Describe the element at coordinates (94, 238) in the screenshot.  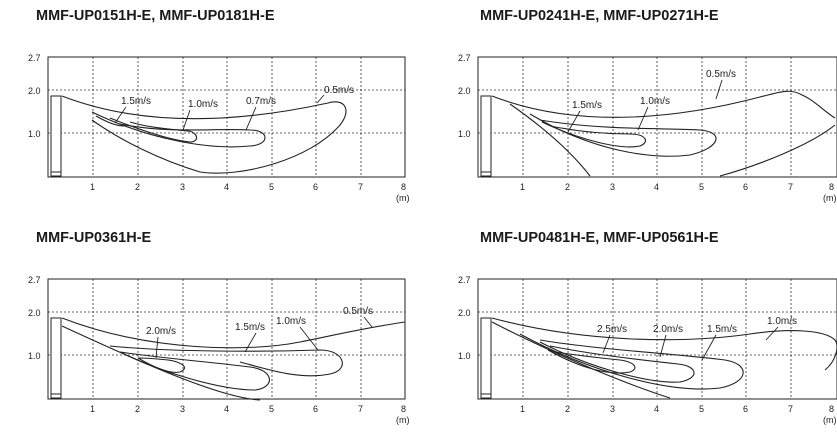
I see `panel-title: MMF-UP0361H-E` at that location.